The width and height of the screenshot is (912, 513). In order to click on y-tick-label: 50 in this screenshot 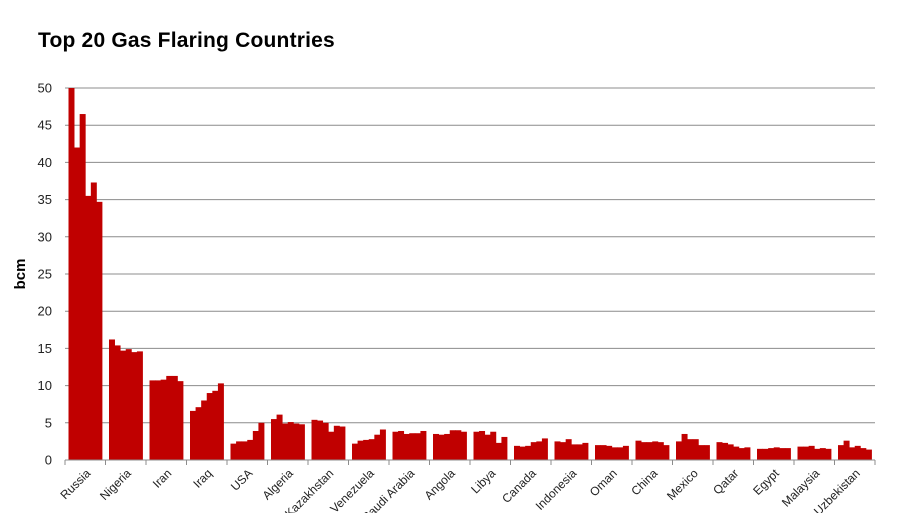, I will do `click(45, 88)`.